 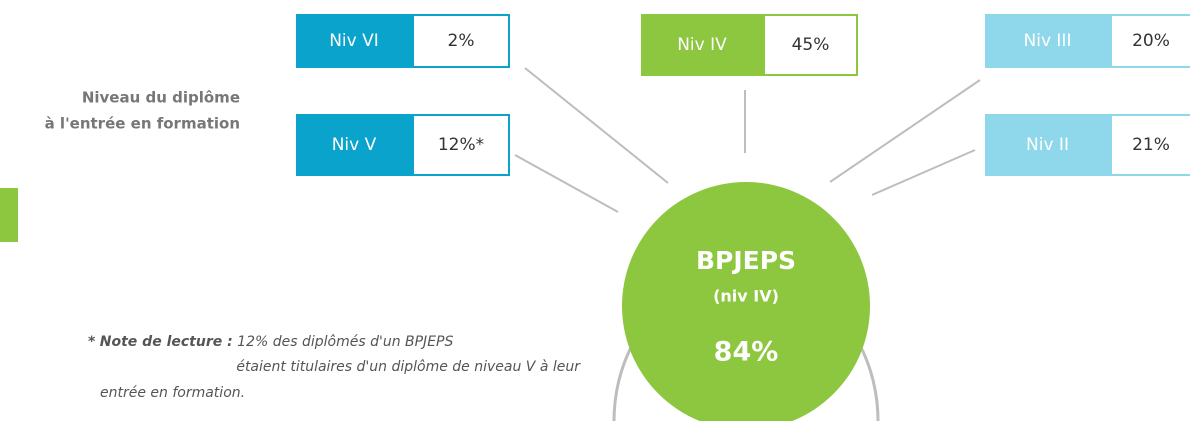 I want to click on level-value: 2%, so click(x=461, y=41).